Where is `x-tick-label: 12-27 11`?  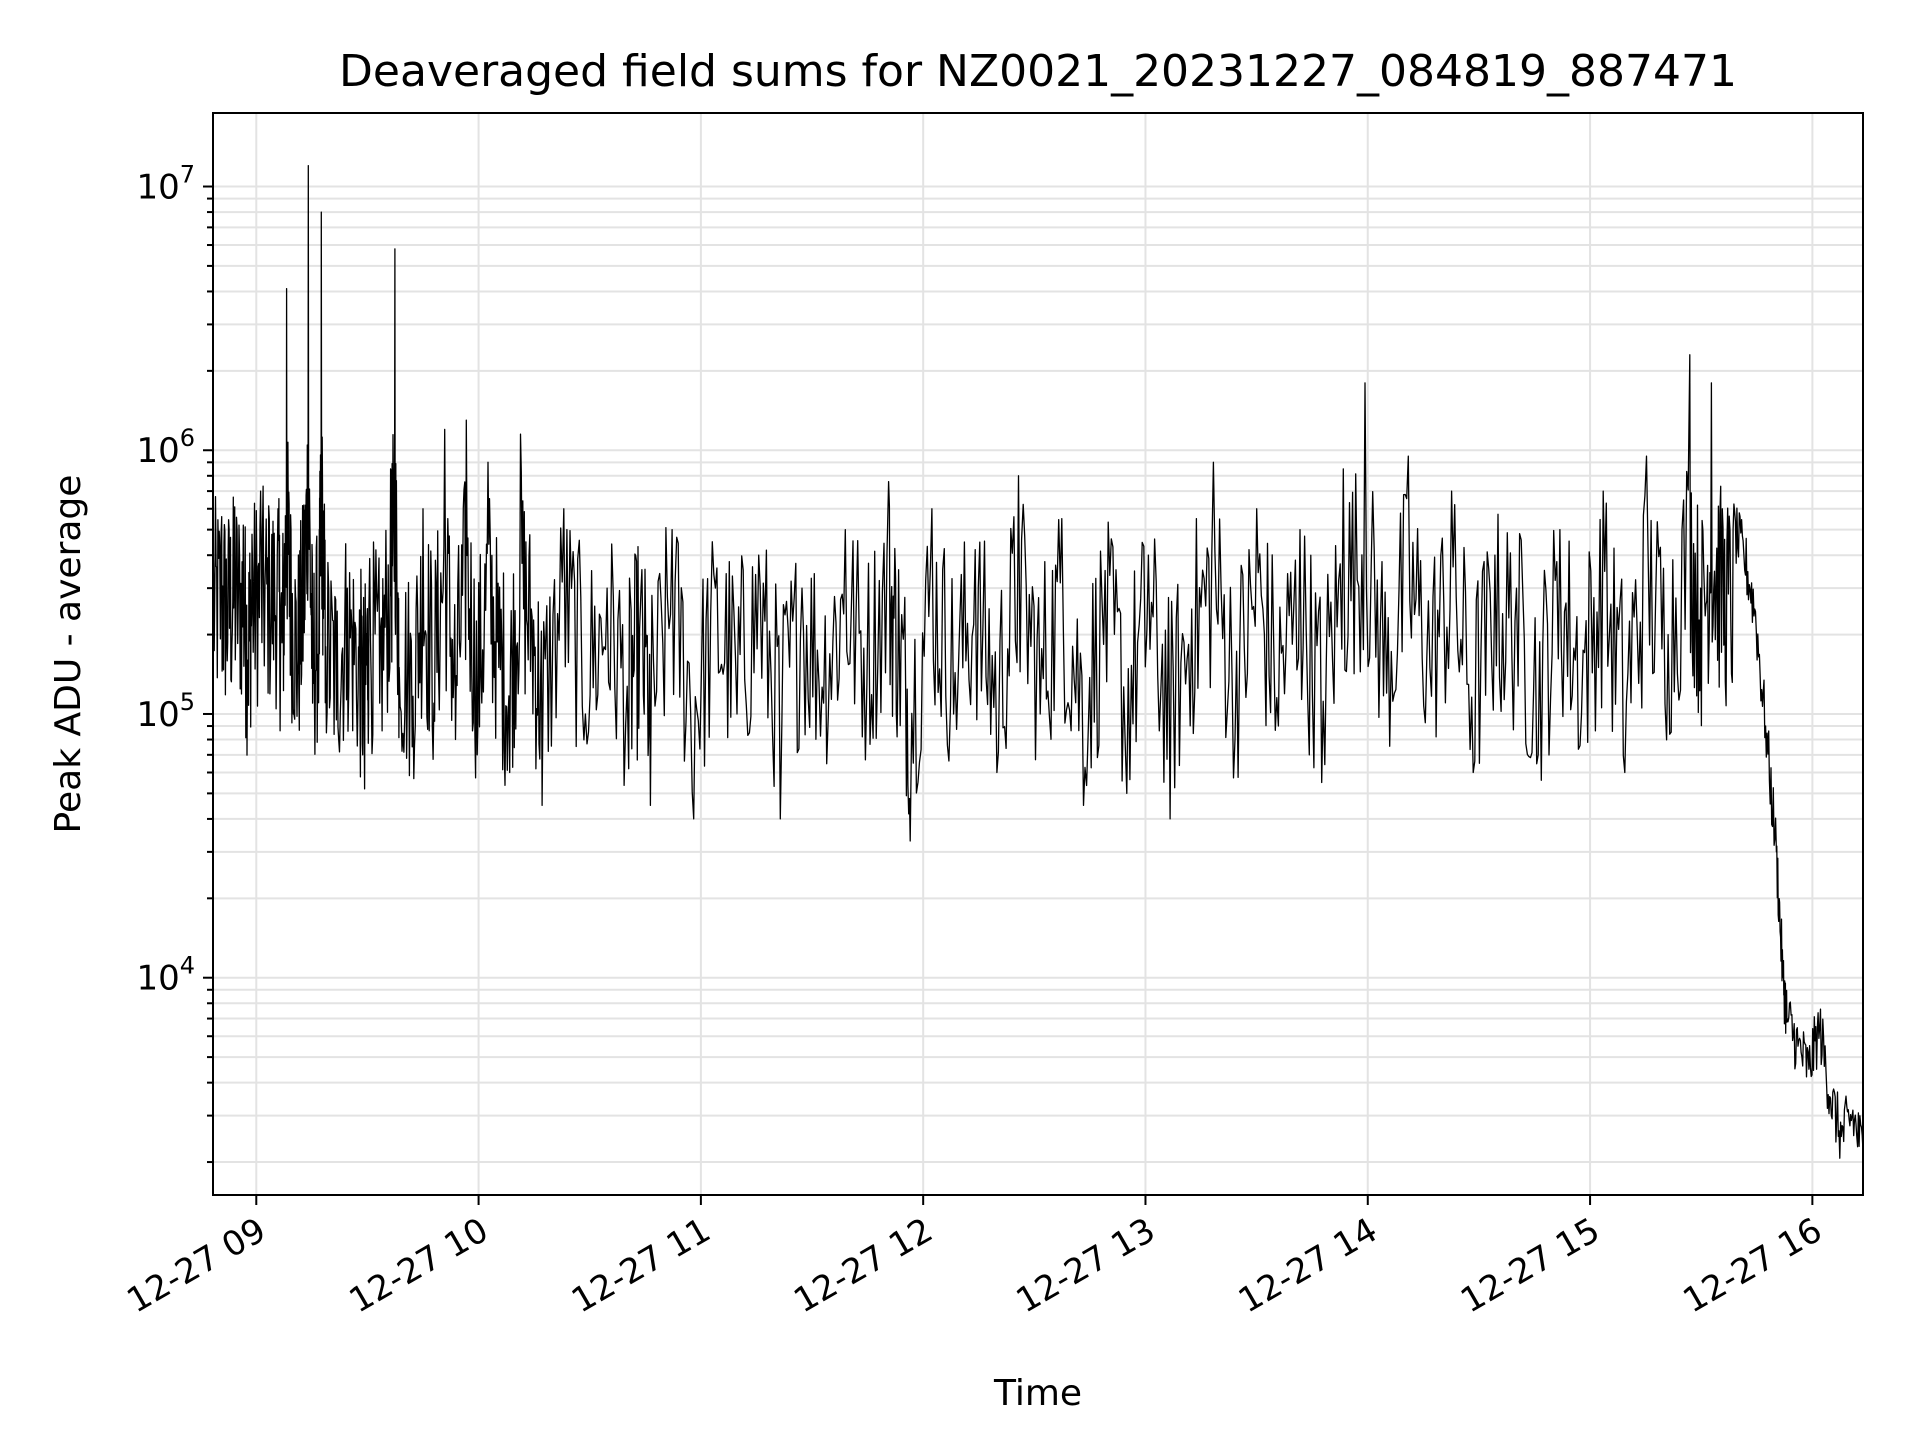
x-tick-label: 12-27 11 is located at coordinates (641, 1265).